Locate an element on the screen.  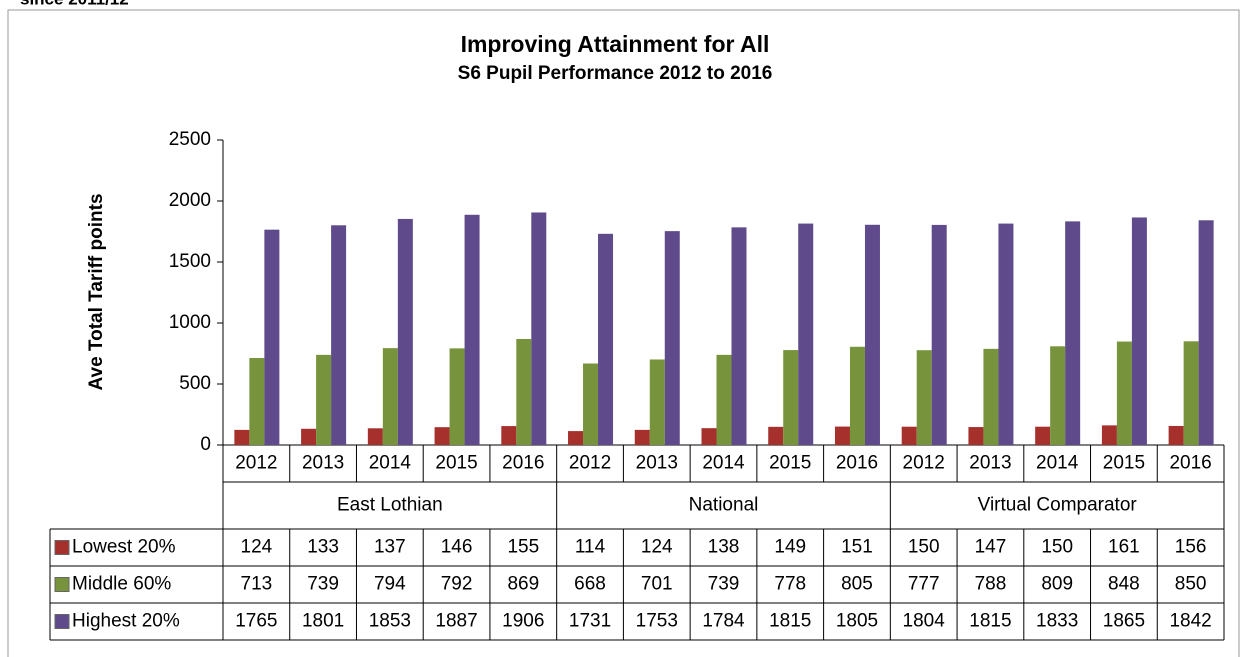
table-value: 149 is located at coordinates (790, 547).